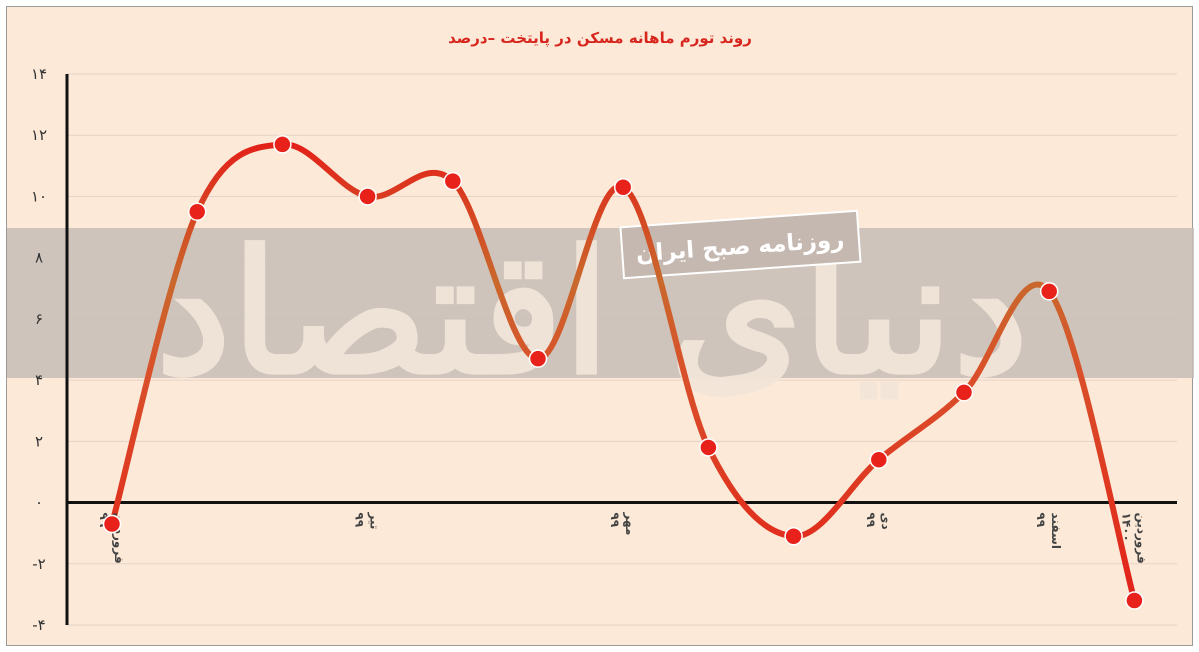  What do you see at coordinates (39, 380) in the screenshot?
I see `y-tick-label: ۴` at bounding box center [39, 380].